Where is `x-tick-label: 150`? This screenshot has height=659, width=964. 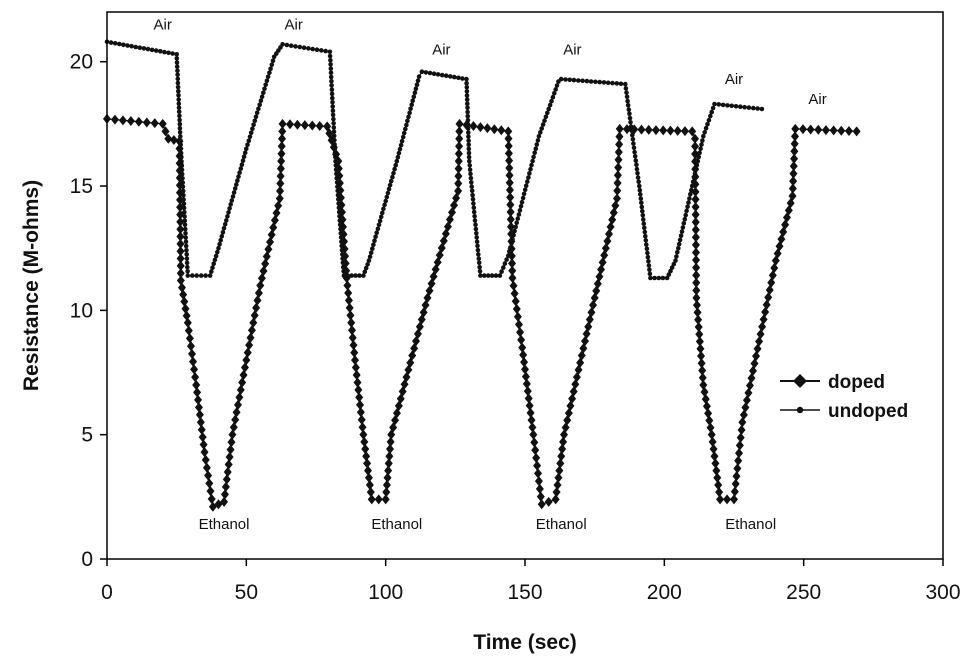 x-tick-label: 150 is located at coordinates (524, 592).